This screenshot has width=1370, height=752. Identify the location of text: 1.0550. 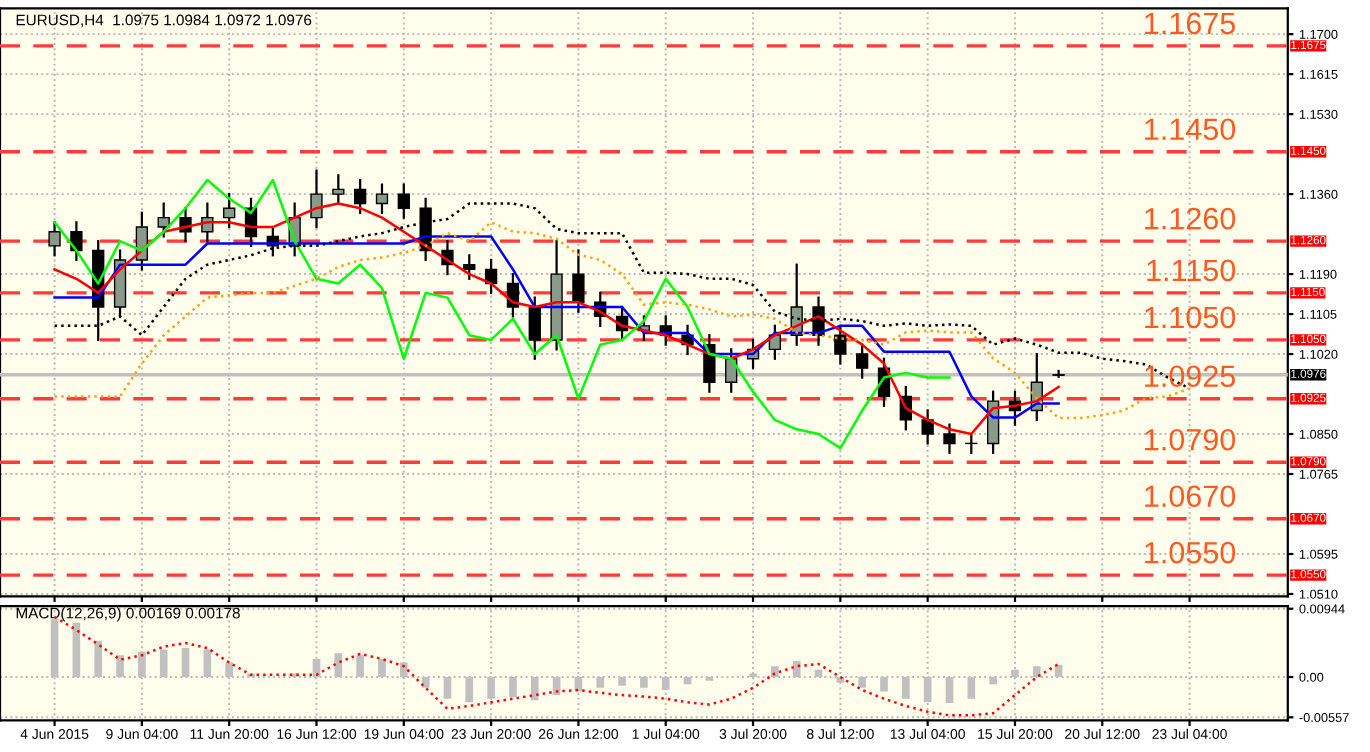
(1190, 552).